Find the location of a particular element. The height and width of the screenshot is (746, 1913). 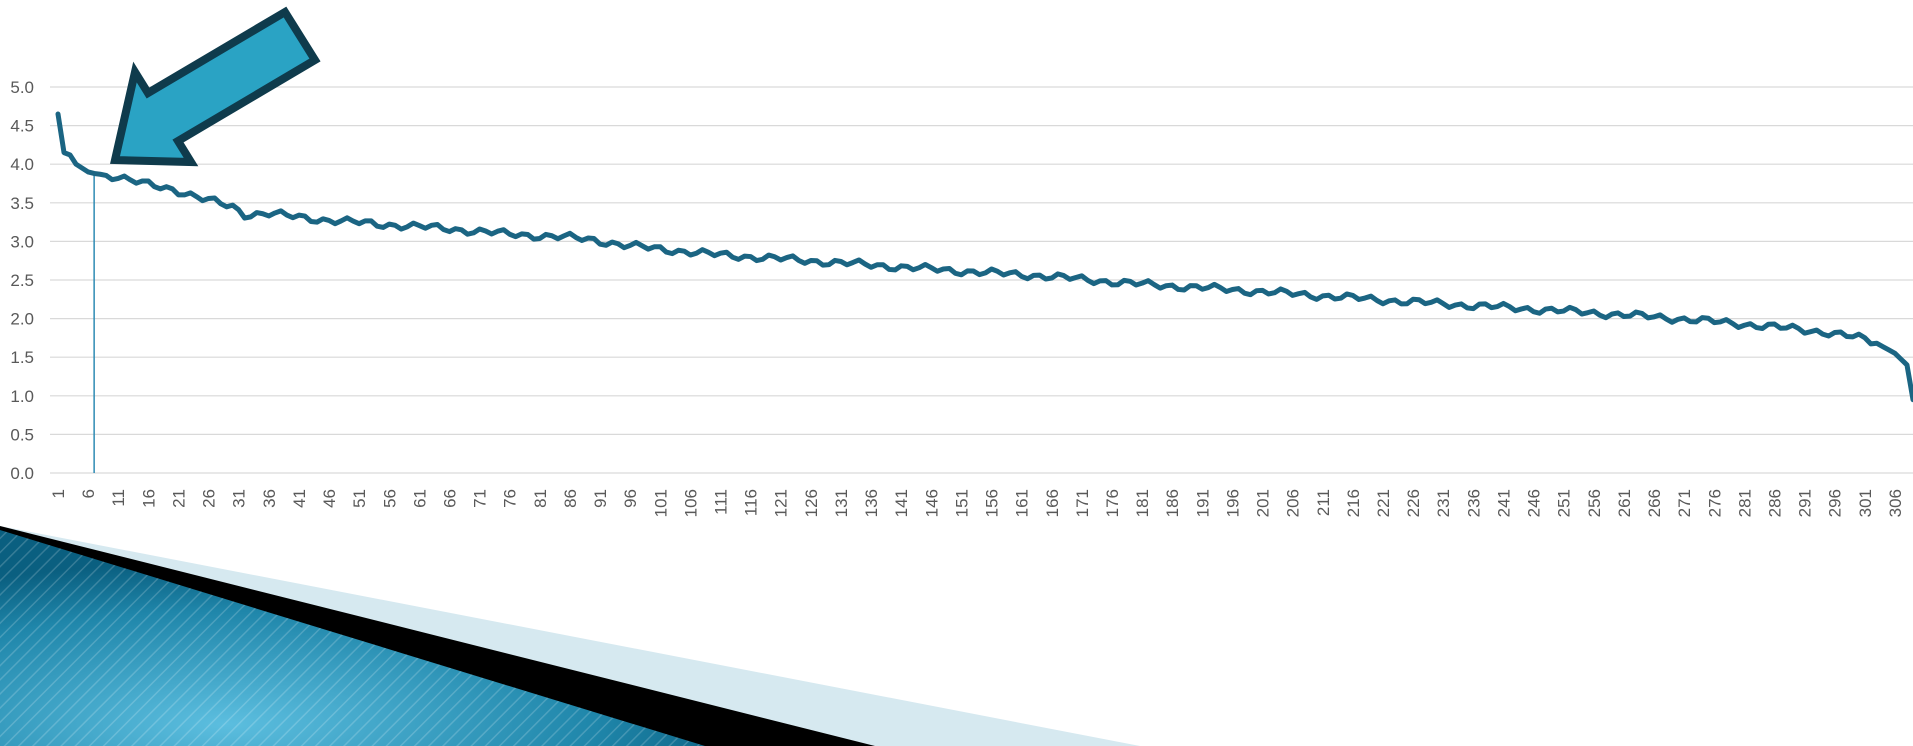

x-tick-label: 91 is located at coordinates (600, 498).